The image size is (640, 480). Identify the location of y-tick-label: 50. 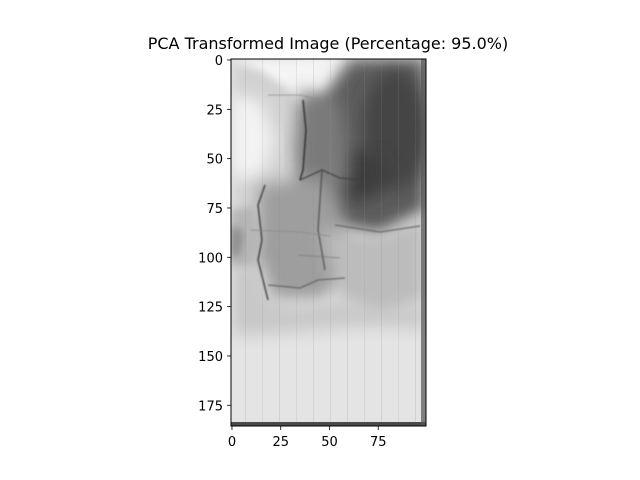
(214, 160).